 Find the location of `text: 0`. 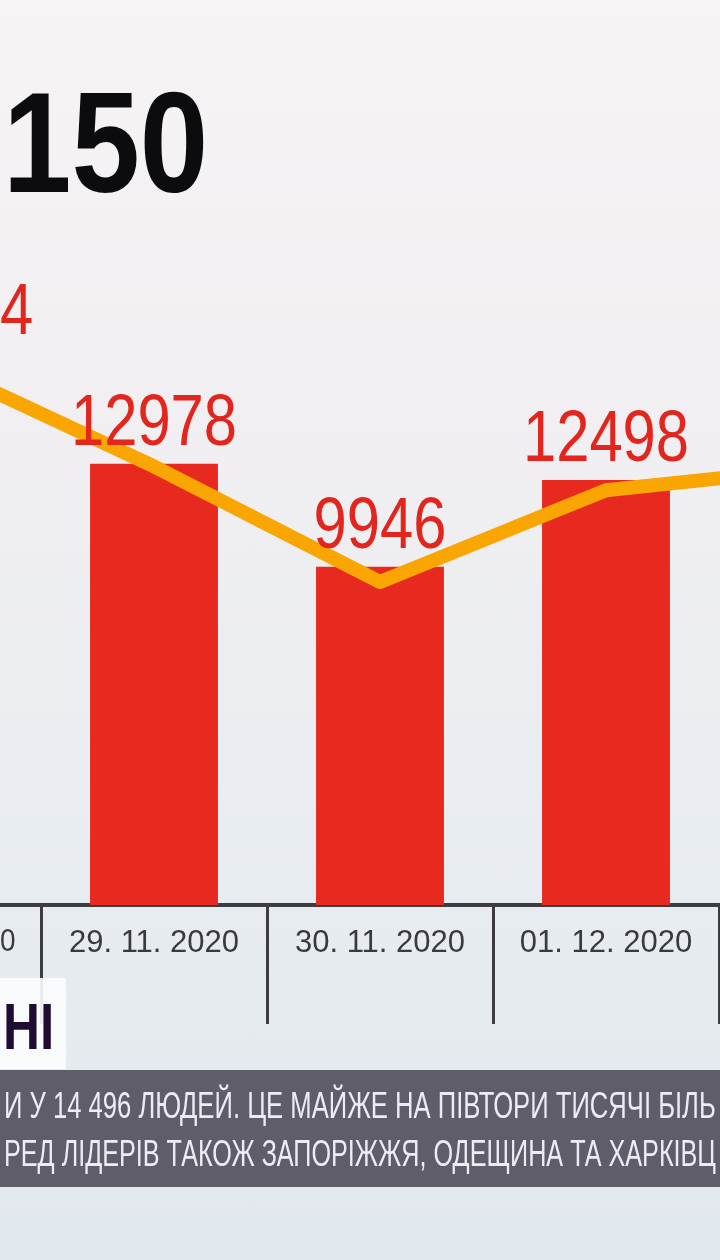

text: 0 is located at coordinates (8, 940).